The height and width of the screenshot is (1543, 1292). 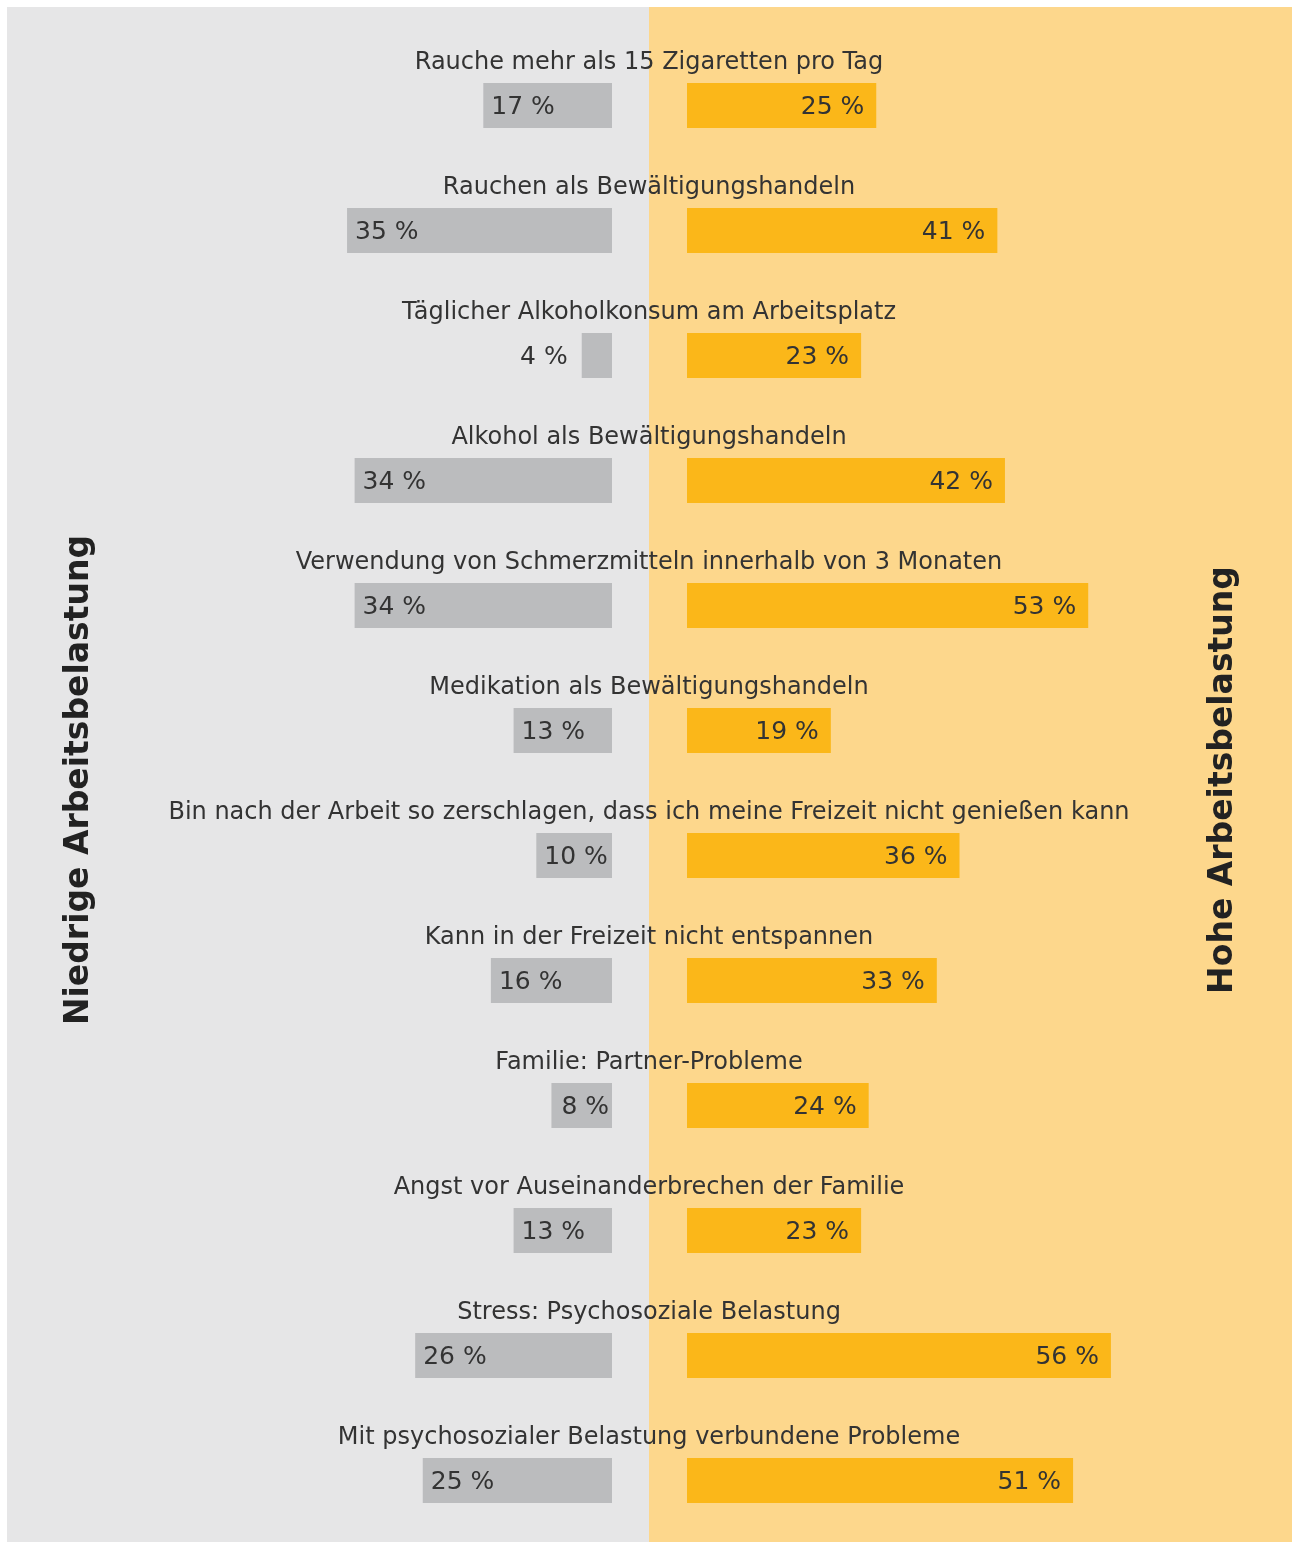 I want to click on y-tick-label: Verwendung von Schmerzmitteln innerhalb von 3 Monaten, so click(x=649, y=561).